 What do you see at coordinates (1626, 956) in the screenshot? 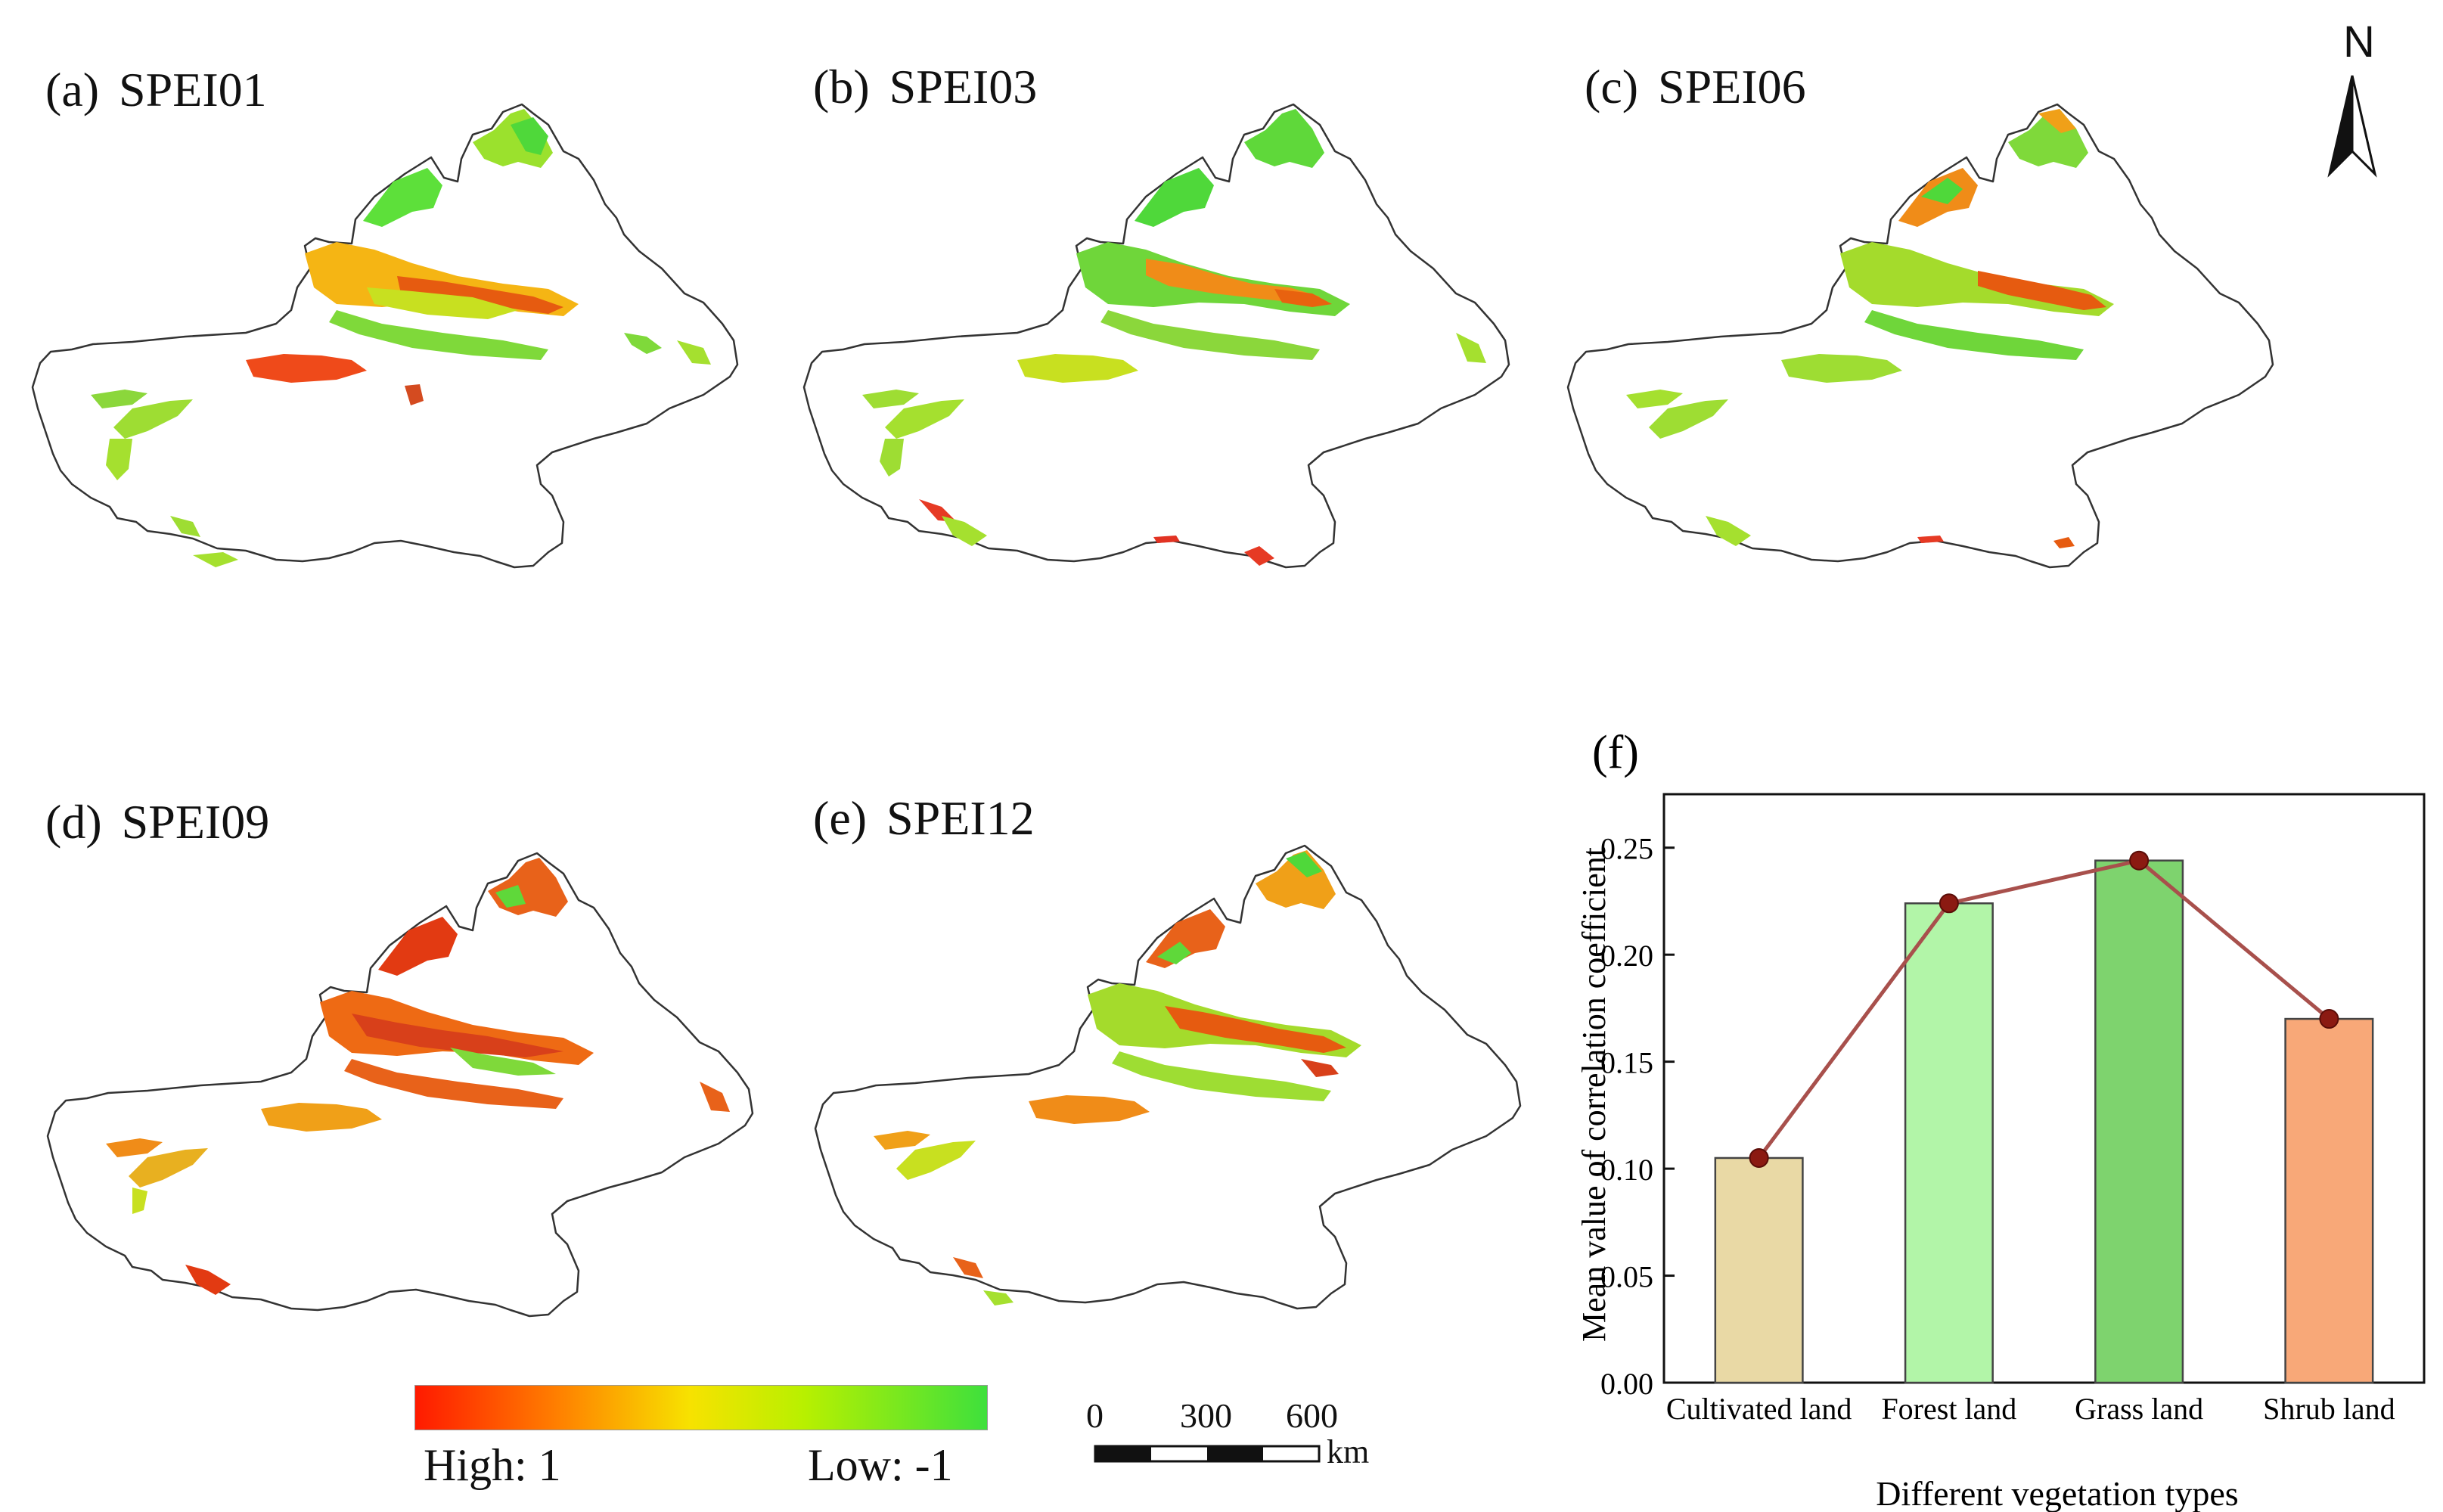
I see `y-tick-label: 0.20` at bounding box center [1626, 956].